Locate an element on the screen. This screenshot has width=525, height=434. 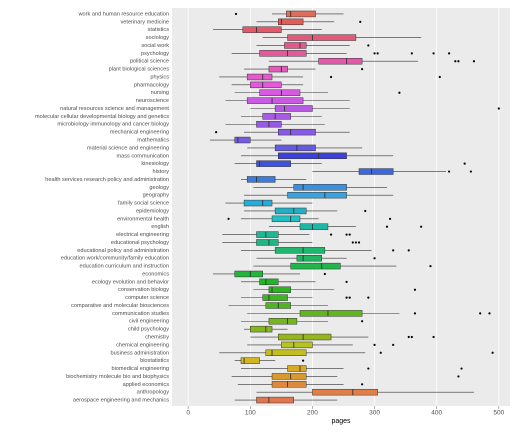
y-tick-label: veterinary medicine is located at coordinates (144, 22).